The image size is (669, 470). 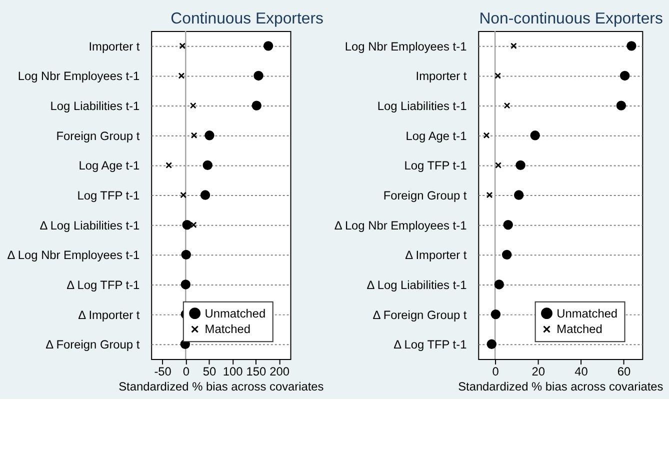 I want to click on x-tick-label: 50, so click(x=209, y=371).